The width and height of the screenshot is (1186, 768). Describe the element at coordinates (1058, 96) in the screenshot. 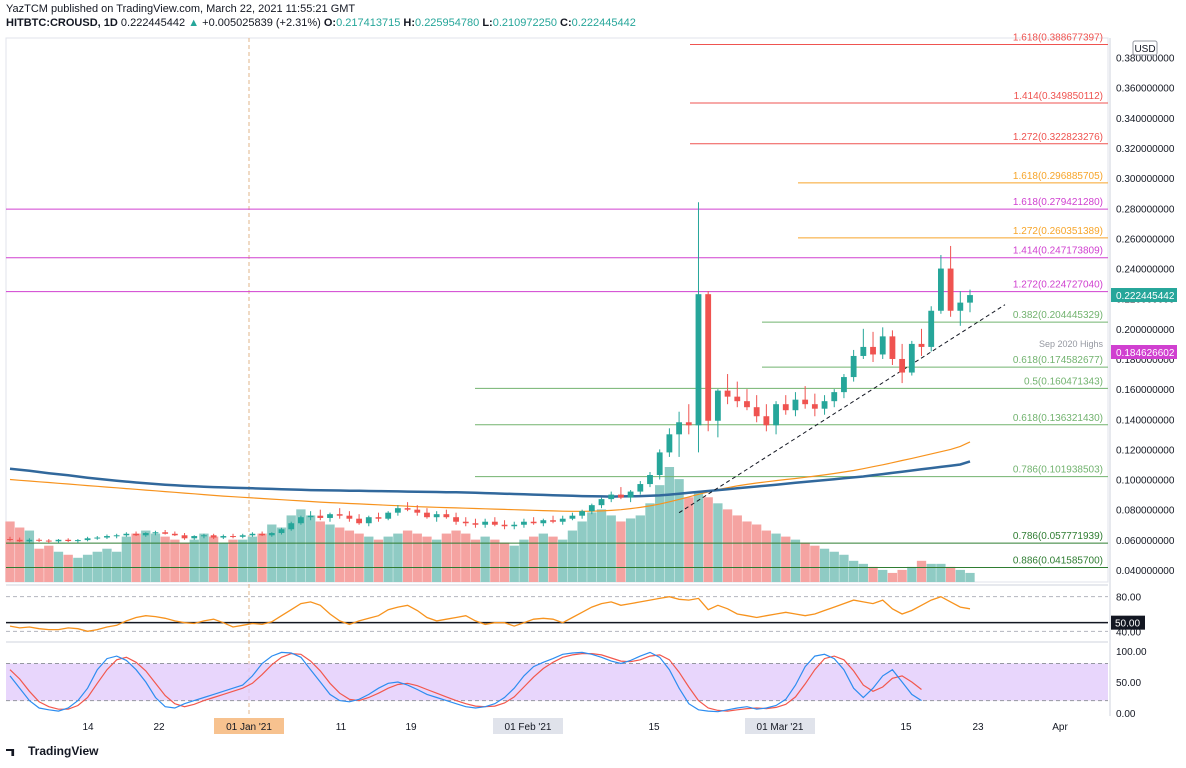

I see `fib-level-label: 1.414(0.349850112)` at that location.